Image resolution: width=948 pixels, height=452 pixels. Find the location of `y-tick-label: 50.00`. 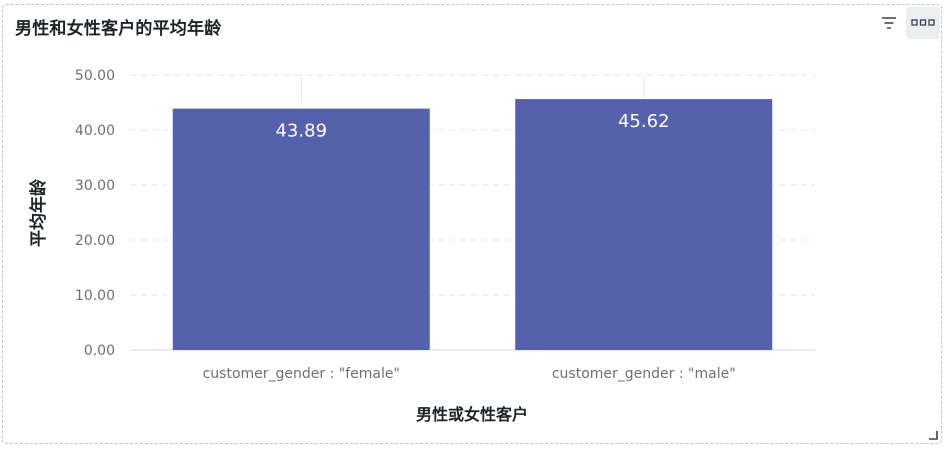

y-tick-label: 50.00 is located at coordinates (95, 76).